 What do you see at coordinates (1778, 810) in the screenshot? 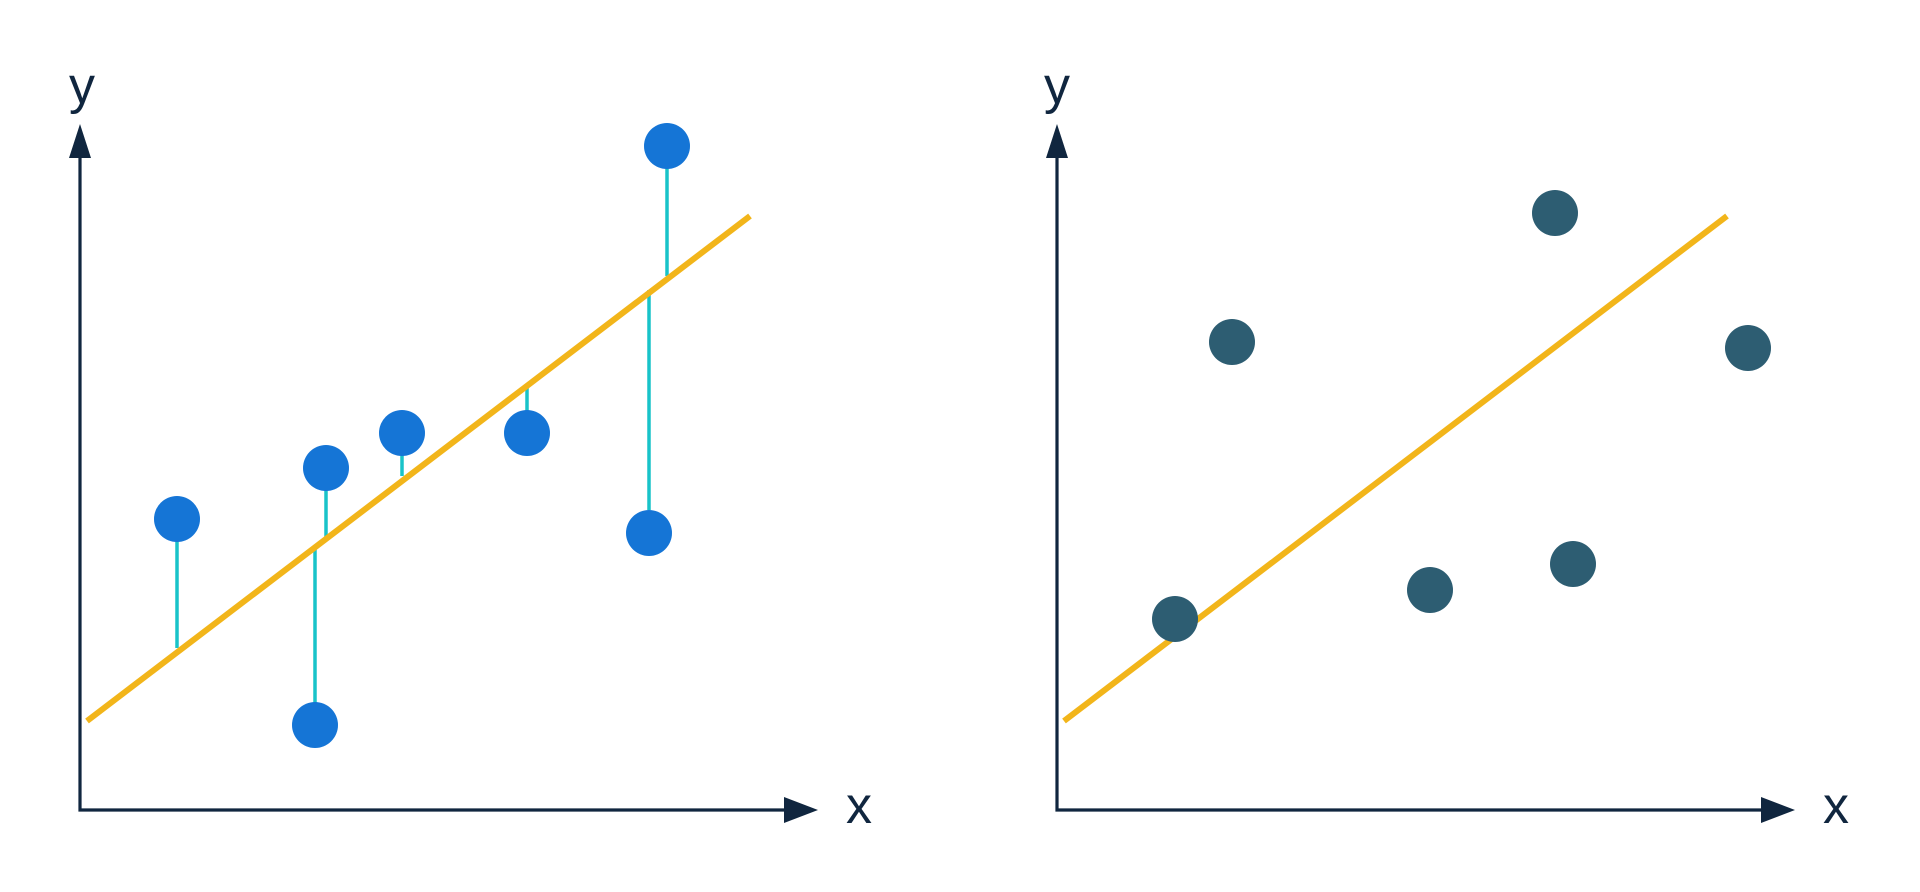
I see `right-x-arrow-icon` at bounding box center [1778, 810].